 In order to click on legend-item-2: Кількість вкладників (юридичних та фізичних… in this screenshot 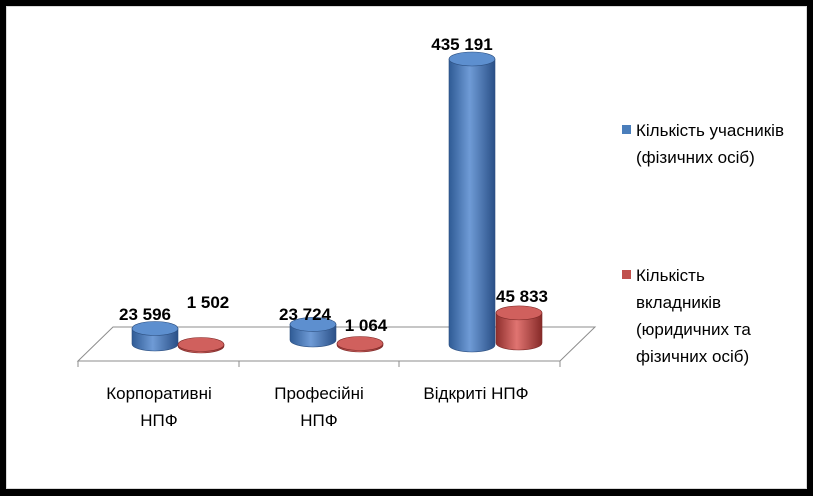, I will do `click(686, 316)`.